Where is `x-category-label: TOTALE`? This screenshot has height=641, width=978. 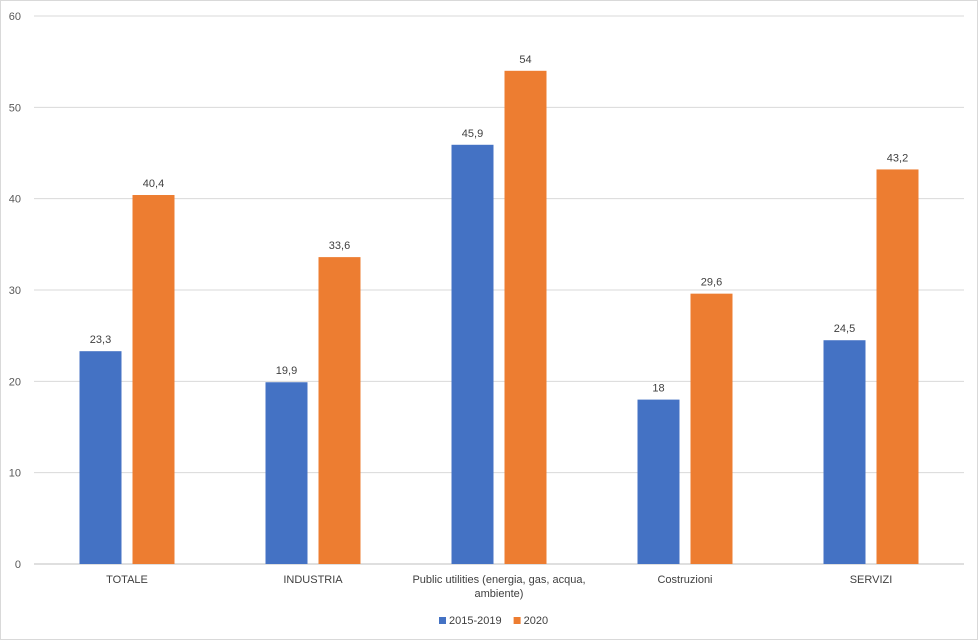 x-category-label: TOTALE is located at coordinates (127, 580).